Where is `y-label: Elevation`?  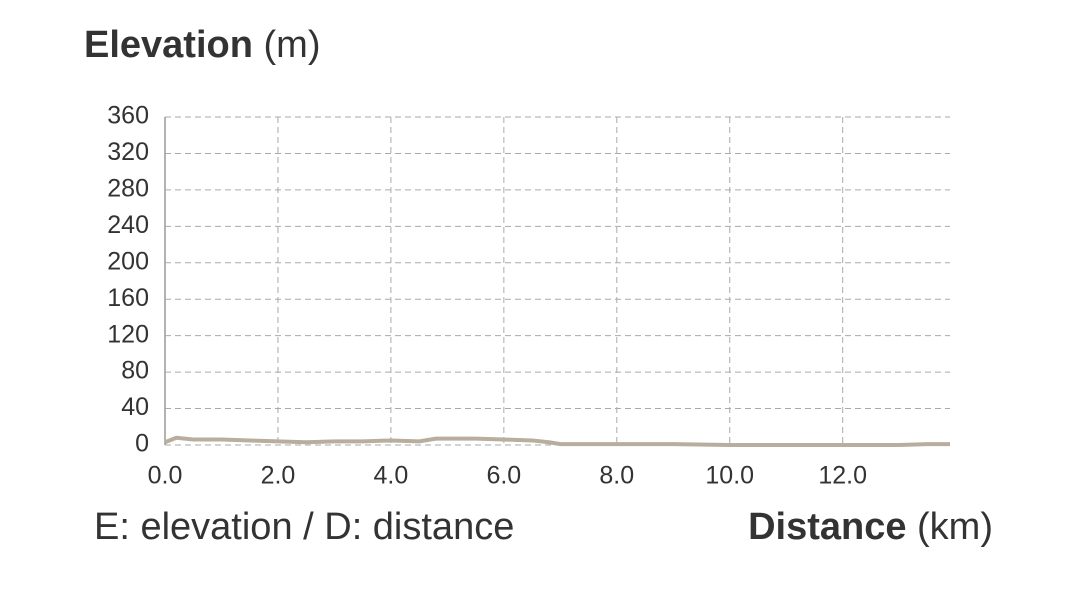
y-label: Elevation is located at coordinates (168, 45).